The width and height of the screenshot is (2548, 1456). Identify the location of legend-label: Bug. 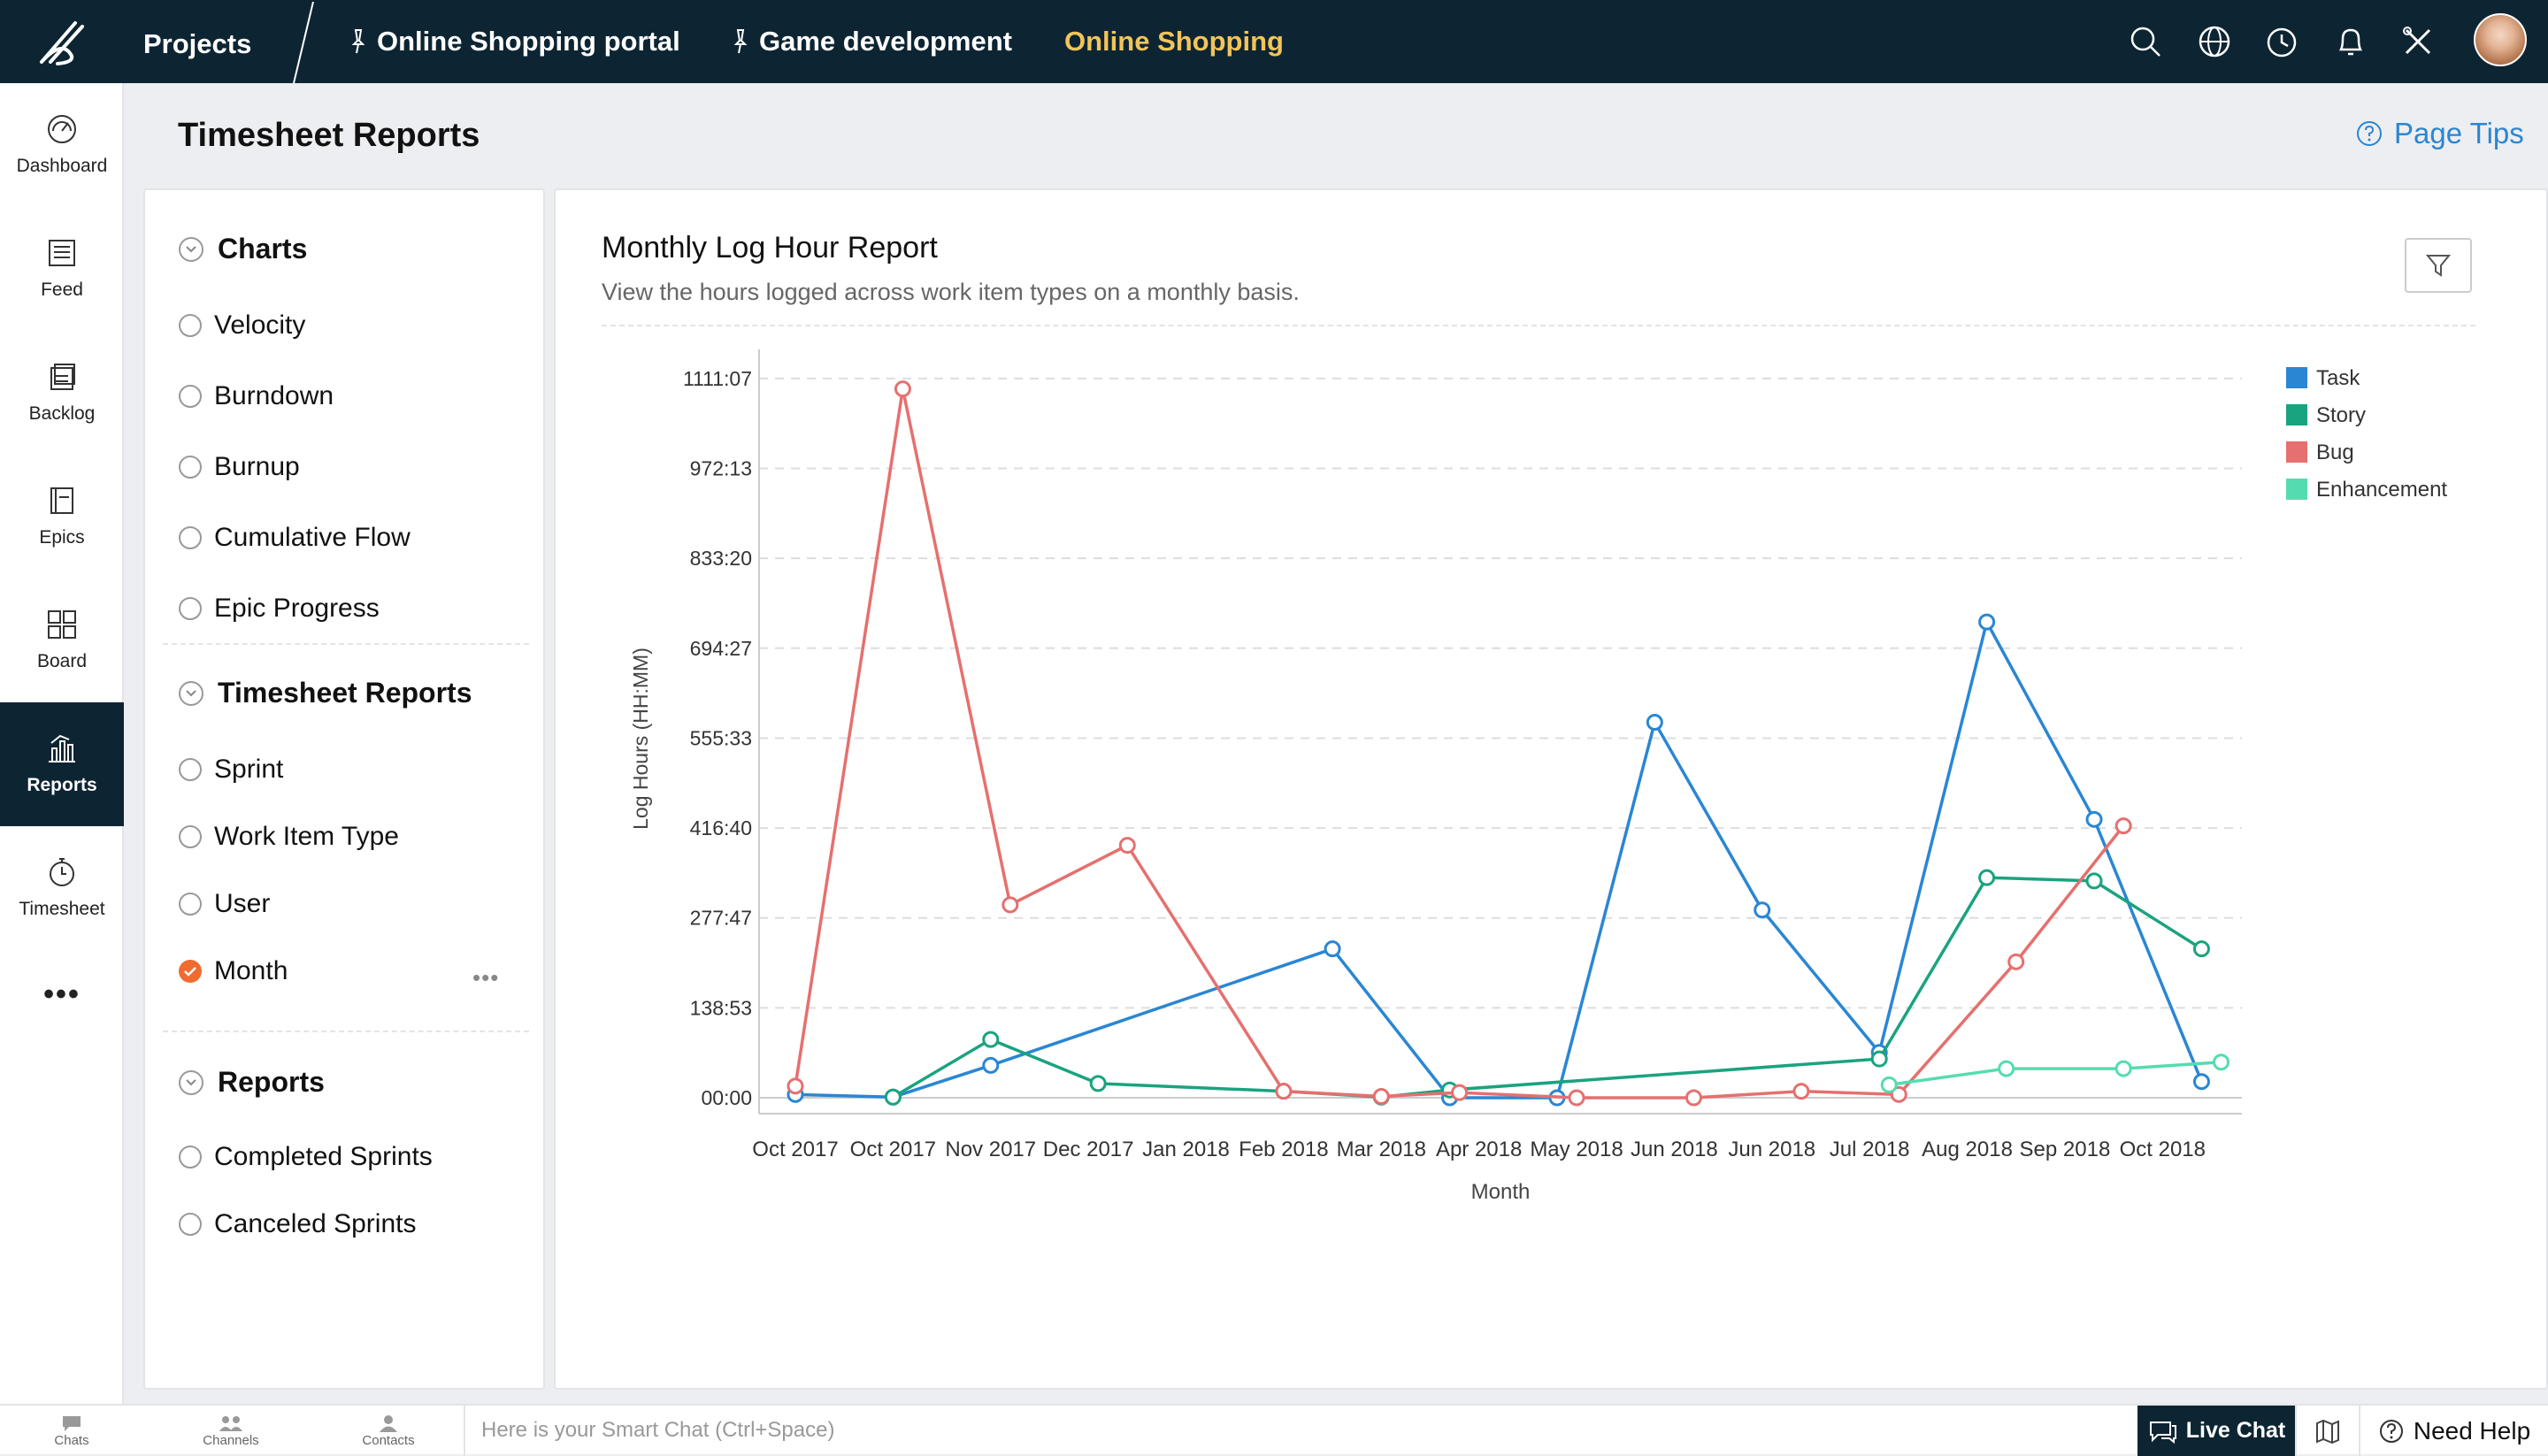
(2335, 452).